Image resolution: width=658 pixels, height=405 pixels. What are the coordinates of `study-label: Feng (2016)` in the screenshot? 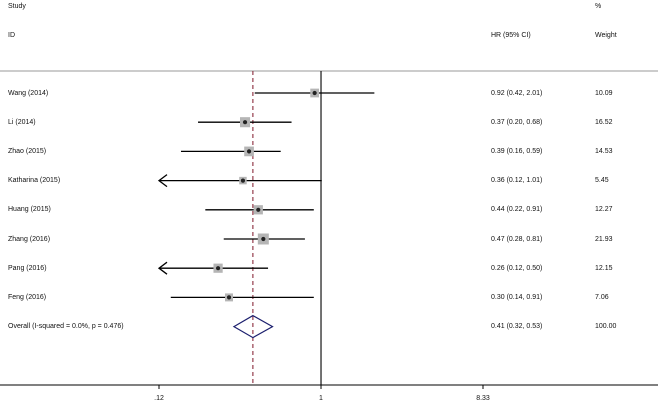 It's located at (27, 297).